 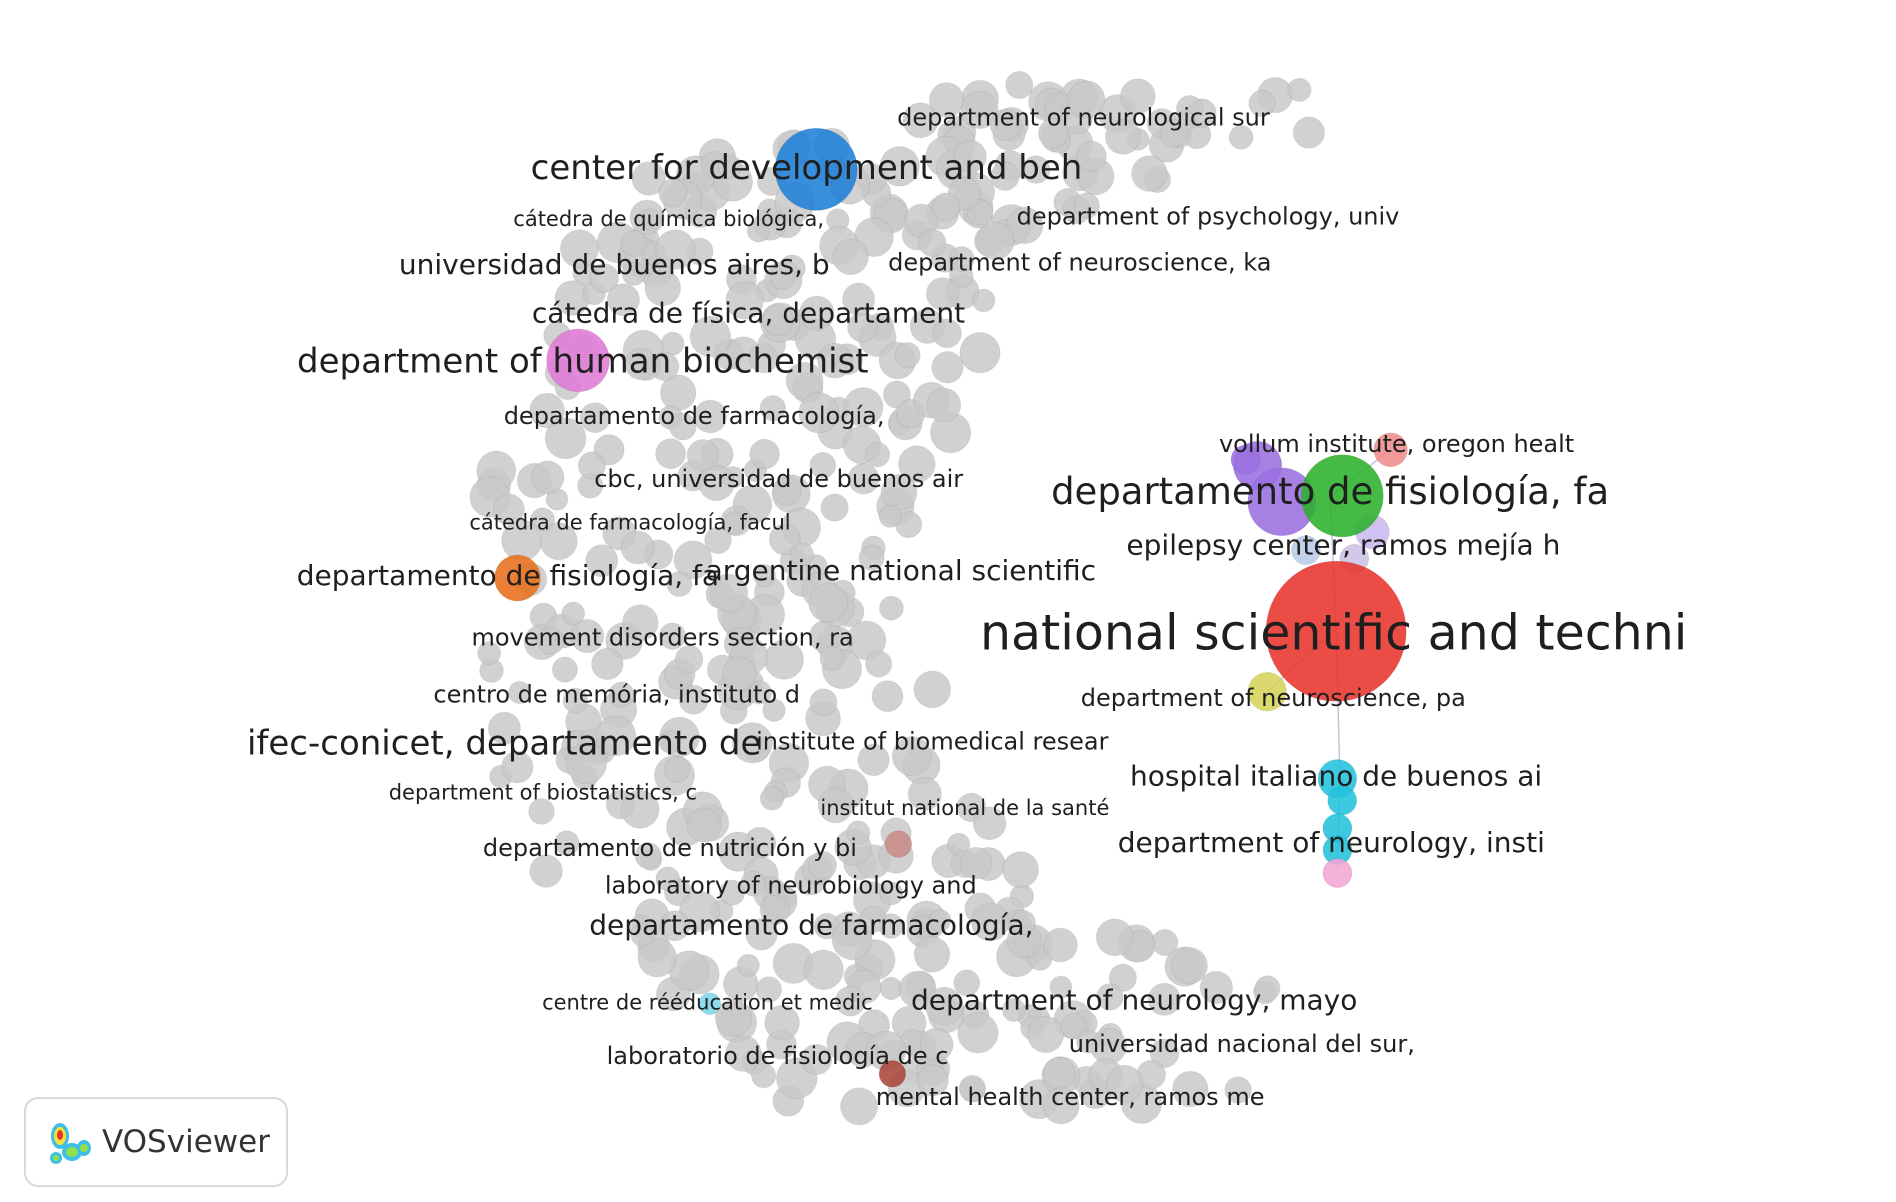 I want to click on node-label: cbc, universidad de buenos air, so click(x=778, y=479).